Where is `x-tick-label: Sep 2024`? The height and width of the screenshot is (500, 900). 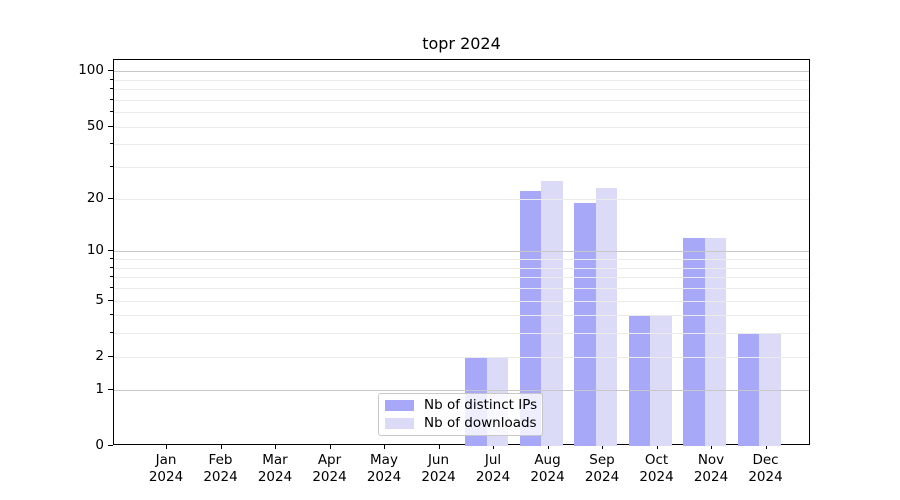 x-tick-label: Sep 2024 is located at coordinates (602, 468).